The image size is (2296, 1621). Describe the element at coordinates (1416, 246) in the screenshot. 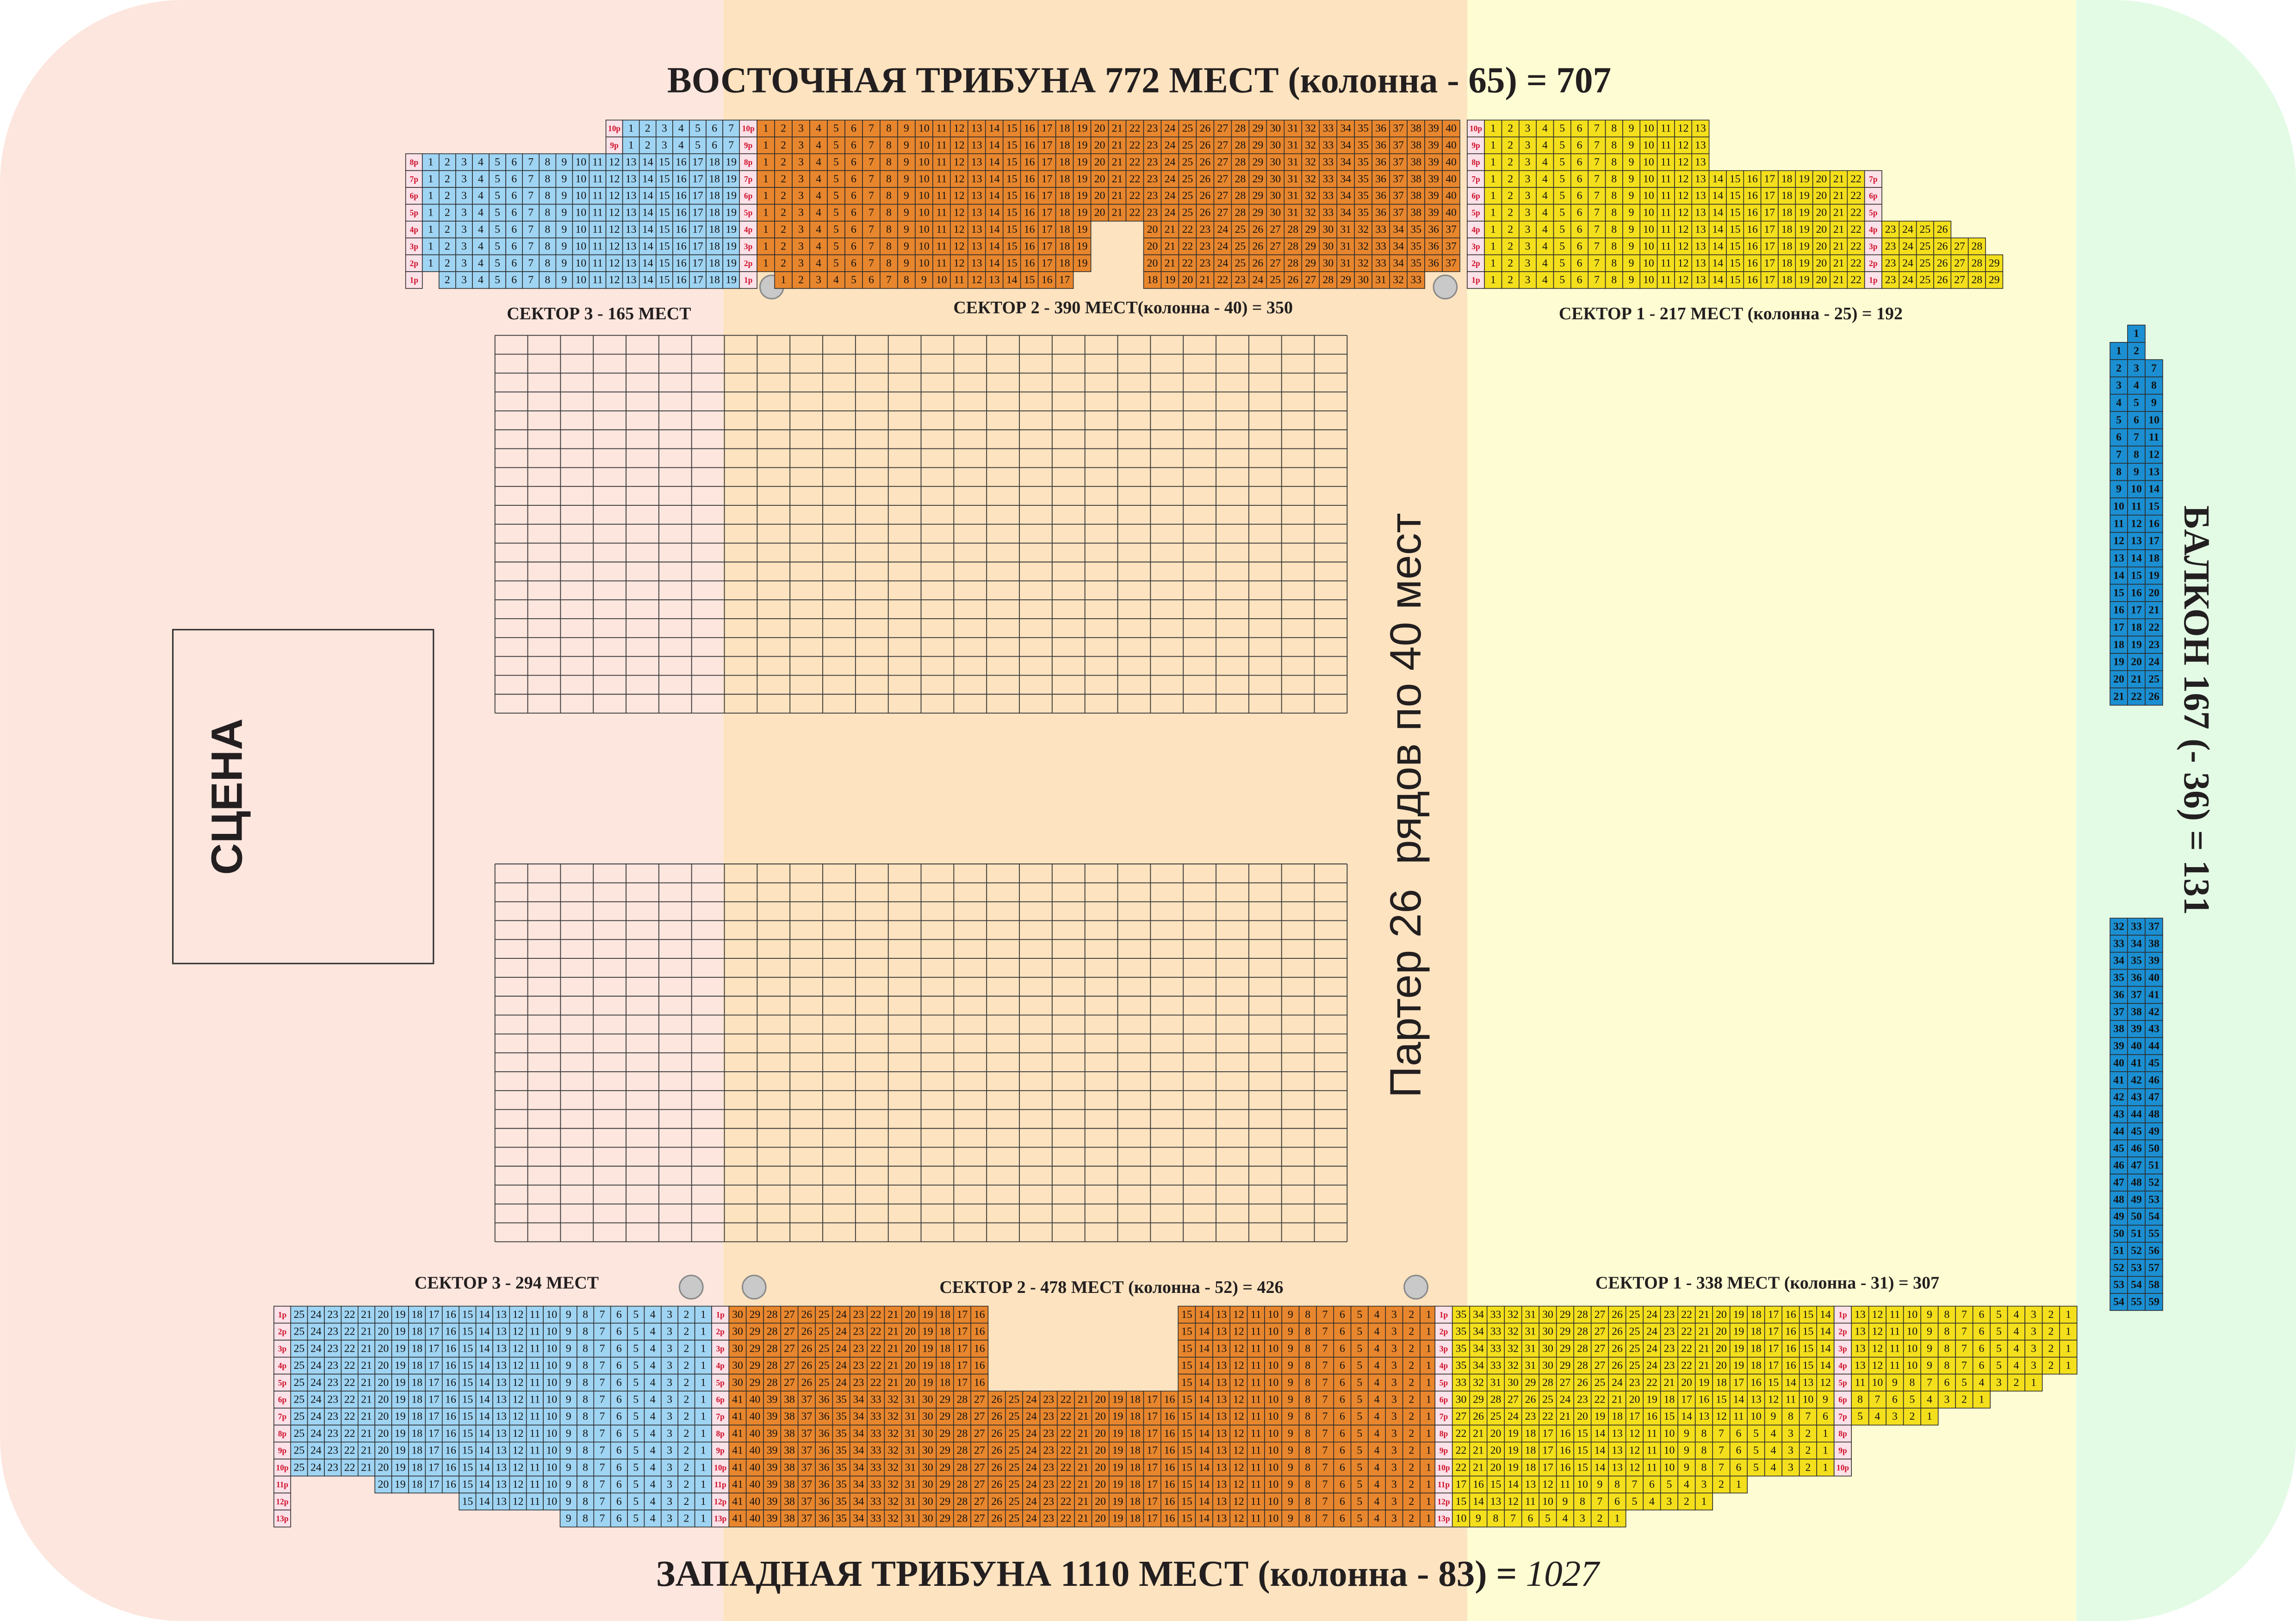

I see `seat-number: 35` at that location.